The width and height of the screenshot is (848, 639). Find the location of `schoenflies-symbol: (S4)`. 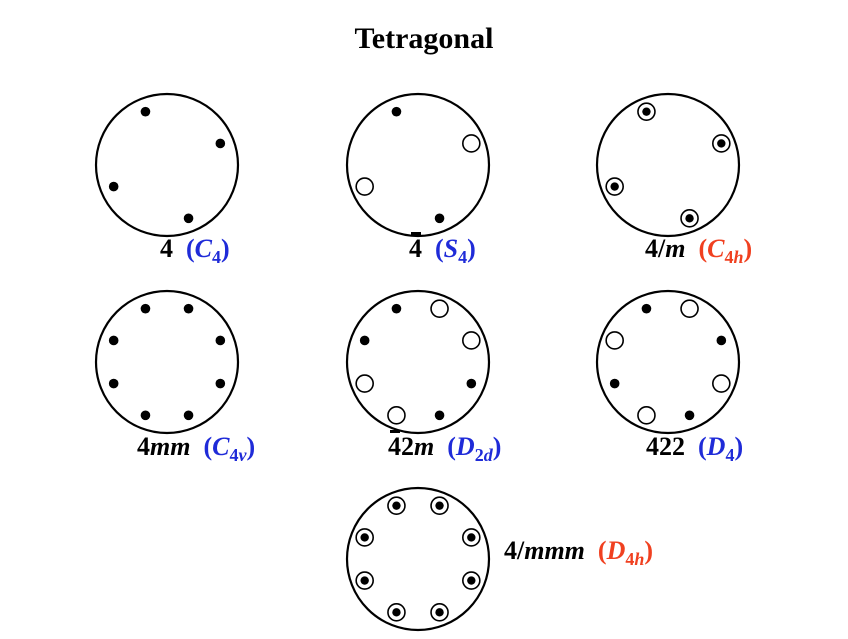

schoenflies-symbol: (S4) is located at coordinates (455, 250).